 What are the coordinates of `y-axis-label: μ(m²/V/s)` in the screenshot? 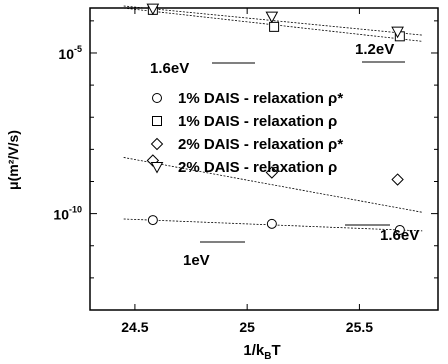 It's located at (13, 160).